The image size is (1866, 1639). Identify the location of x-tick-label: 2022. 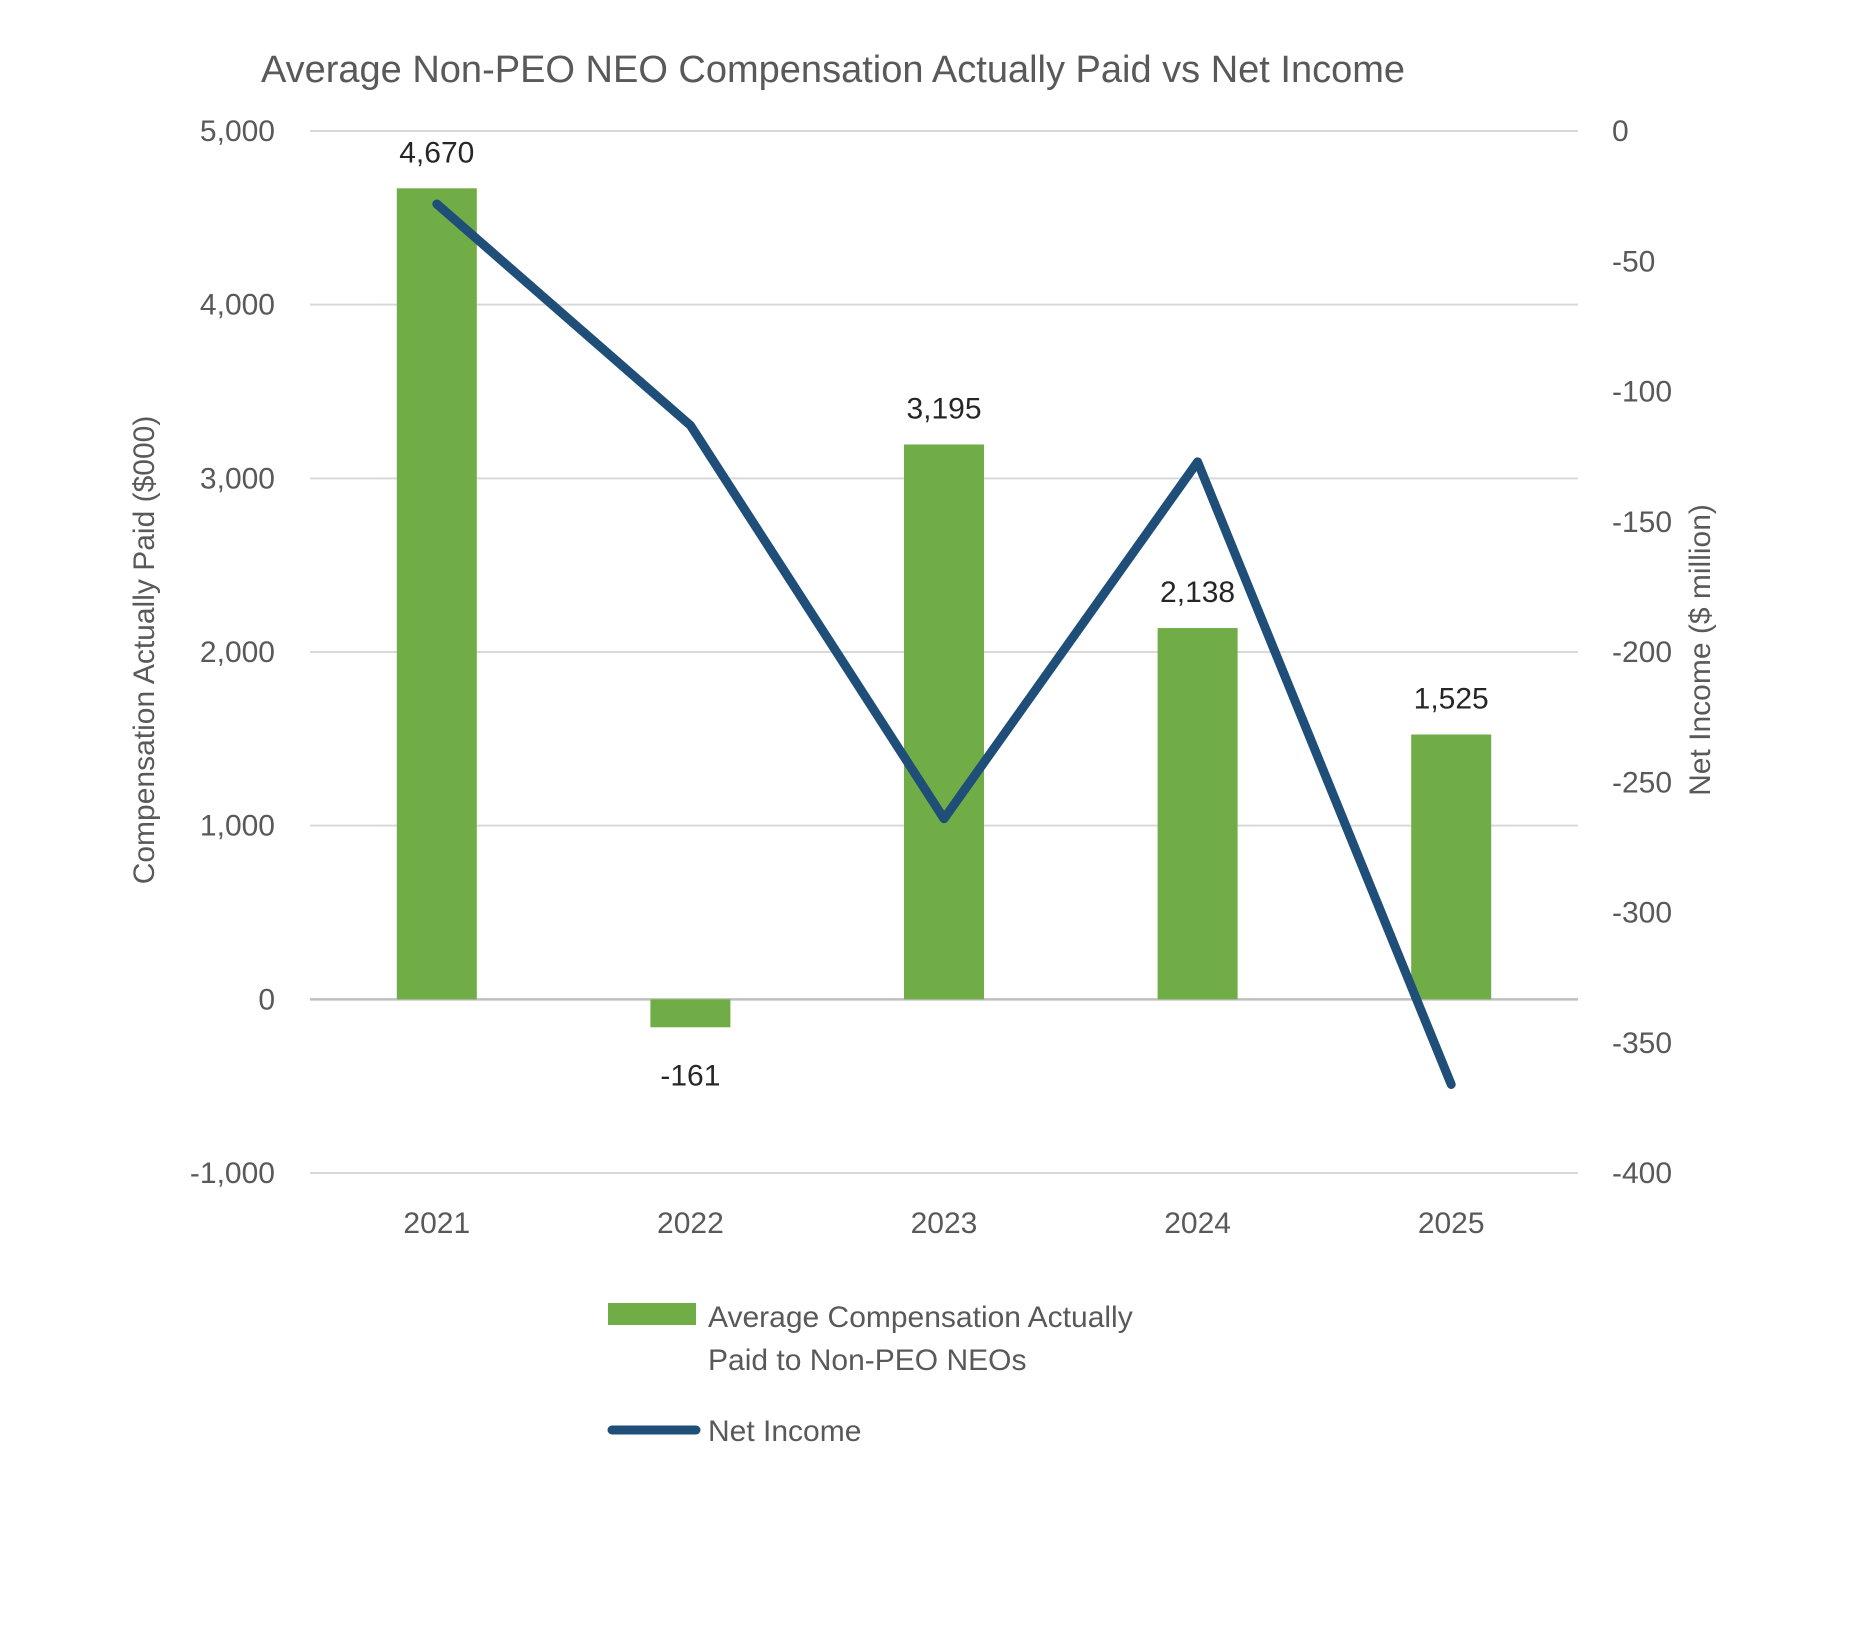
(690, 1223).